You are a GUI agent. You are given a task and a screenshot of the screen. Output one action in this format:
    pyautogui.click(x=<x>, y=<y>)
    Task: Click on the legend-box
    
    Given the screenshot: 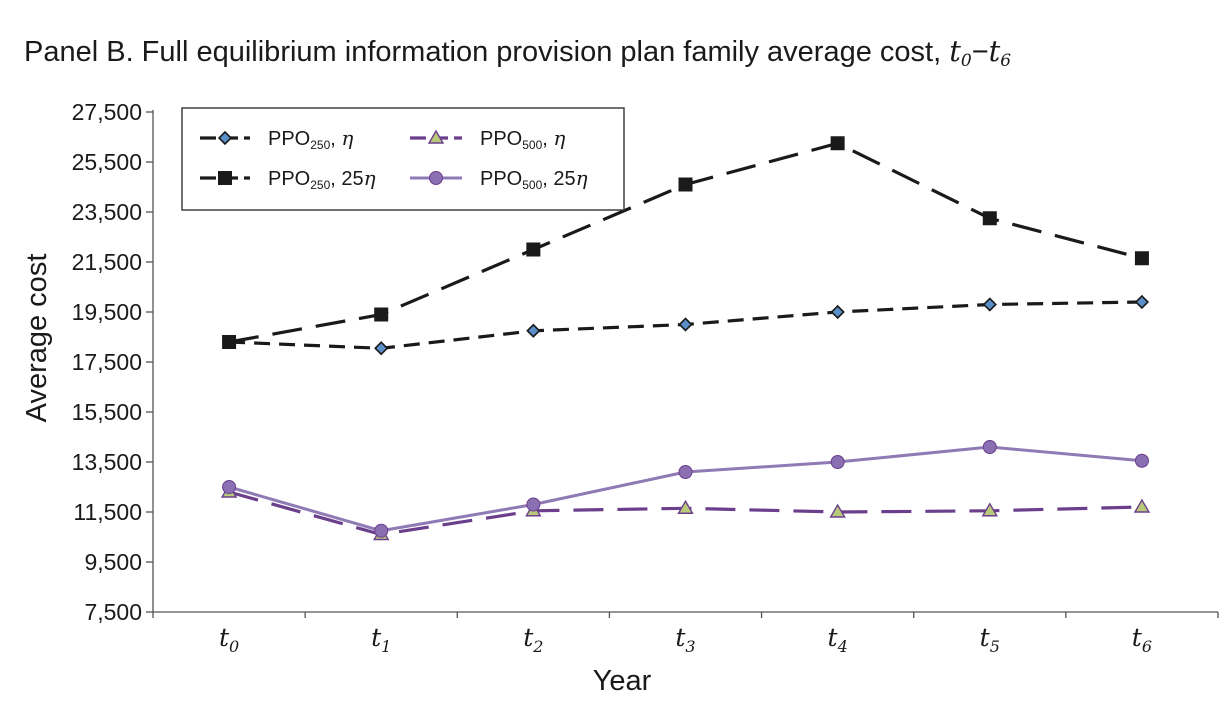 What is the action you would take?
    pyautogui.click(x=403, y=159)
    